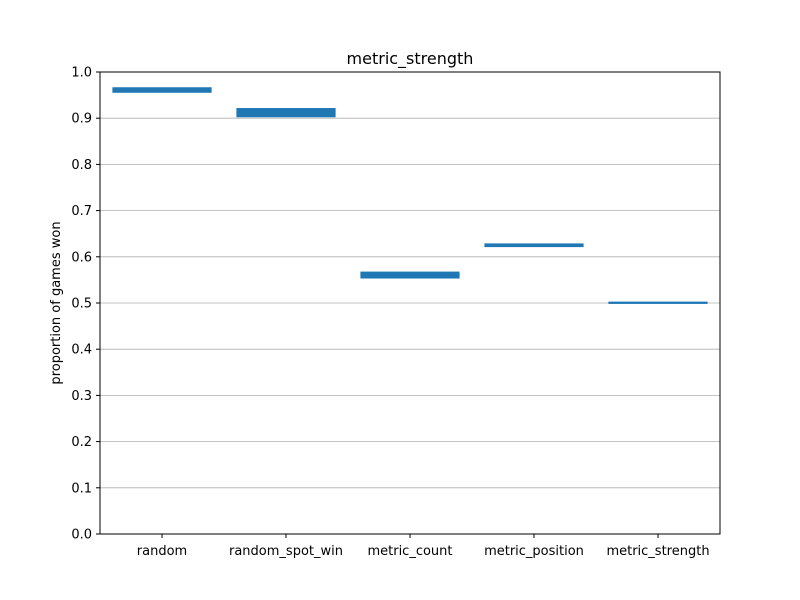  What do you see at coordinates (81, 488) in the screenshot?
I see `y-tick-label: 0.1` at bounding box center [81, 488].